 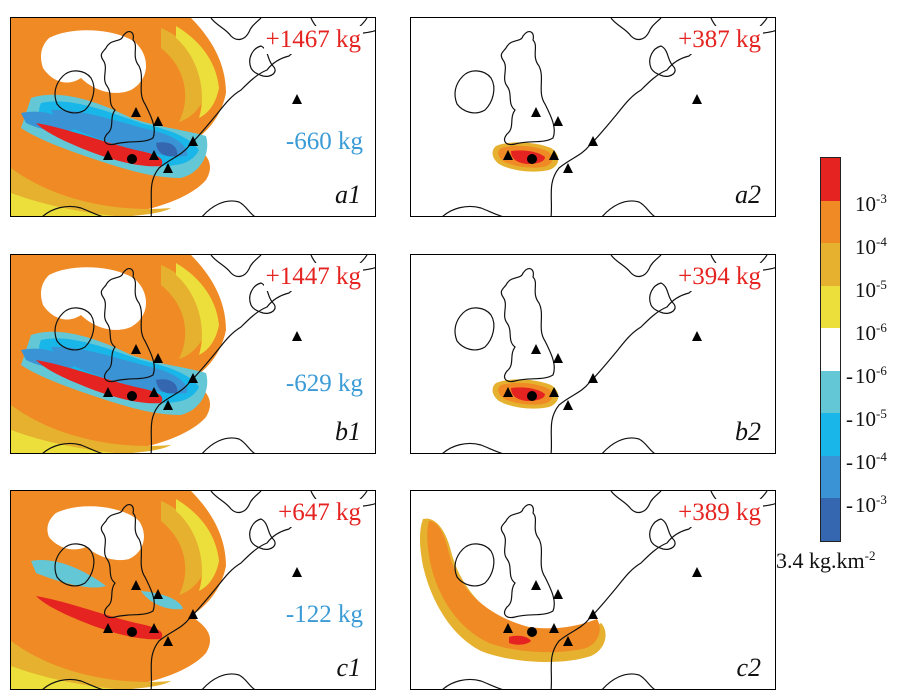 I want to click on positive-total-label: +394 kg, so click(x=719, y=277).